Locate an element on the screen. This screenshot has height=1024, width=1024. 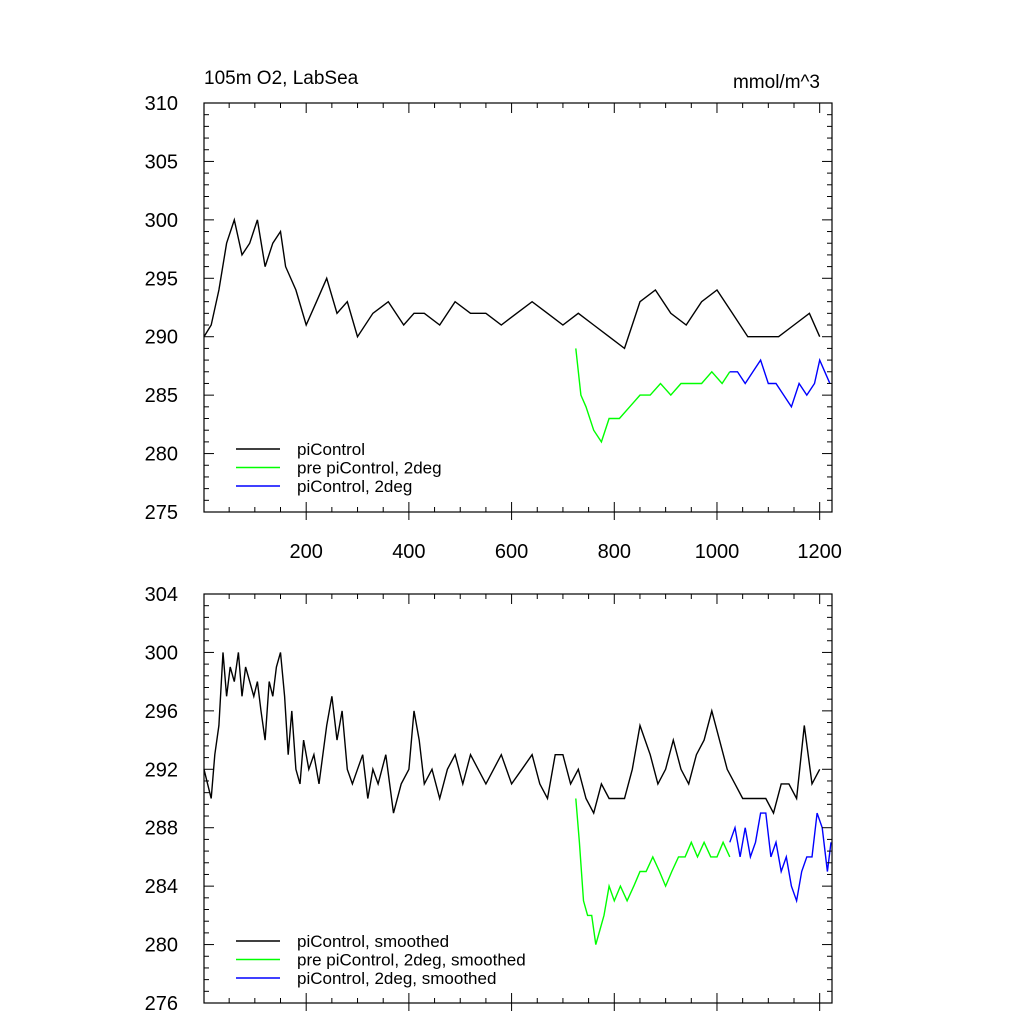
y-tick-label: 295 is located at coordinates (161, 279).